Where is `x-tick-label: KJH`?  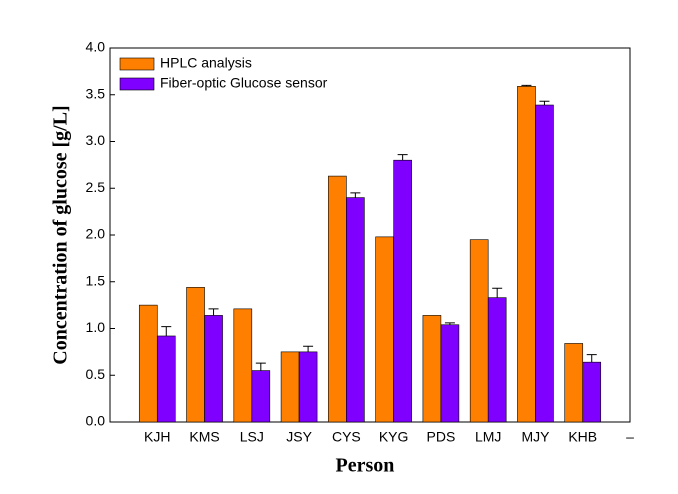
x-tick-label: KJH is located at coordinates (157, 437).